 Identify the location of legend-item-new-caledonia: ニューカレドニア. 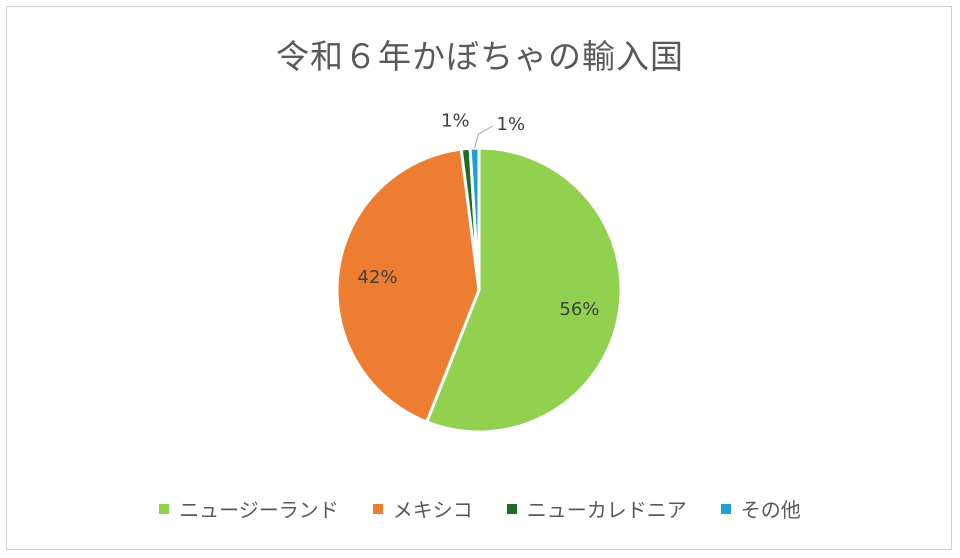
(596, 508).